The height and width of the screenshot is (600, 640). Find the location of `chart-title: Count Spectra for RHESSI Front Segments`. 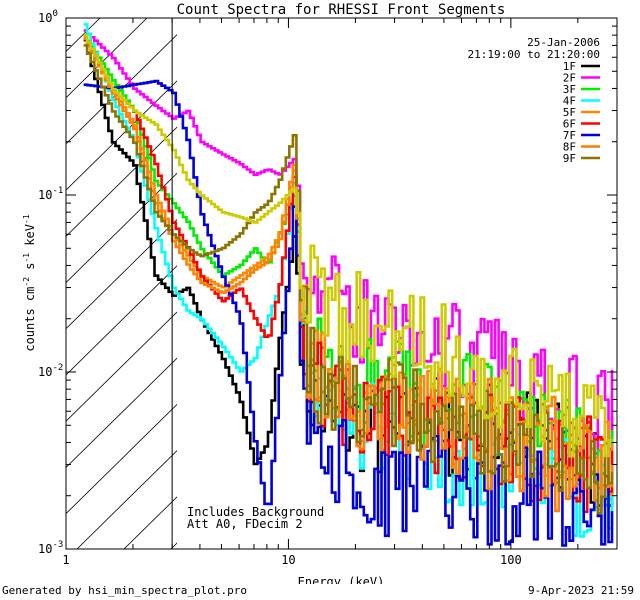

chart-title: Count Spectra for RHESSI Front Segments is located at coordinates (341, 10).